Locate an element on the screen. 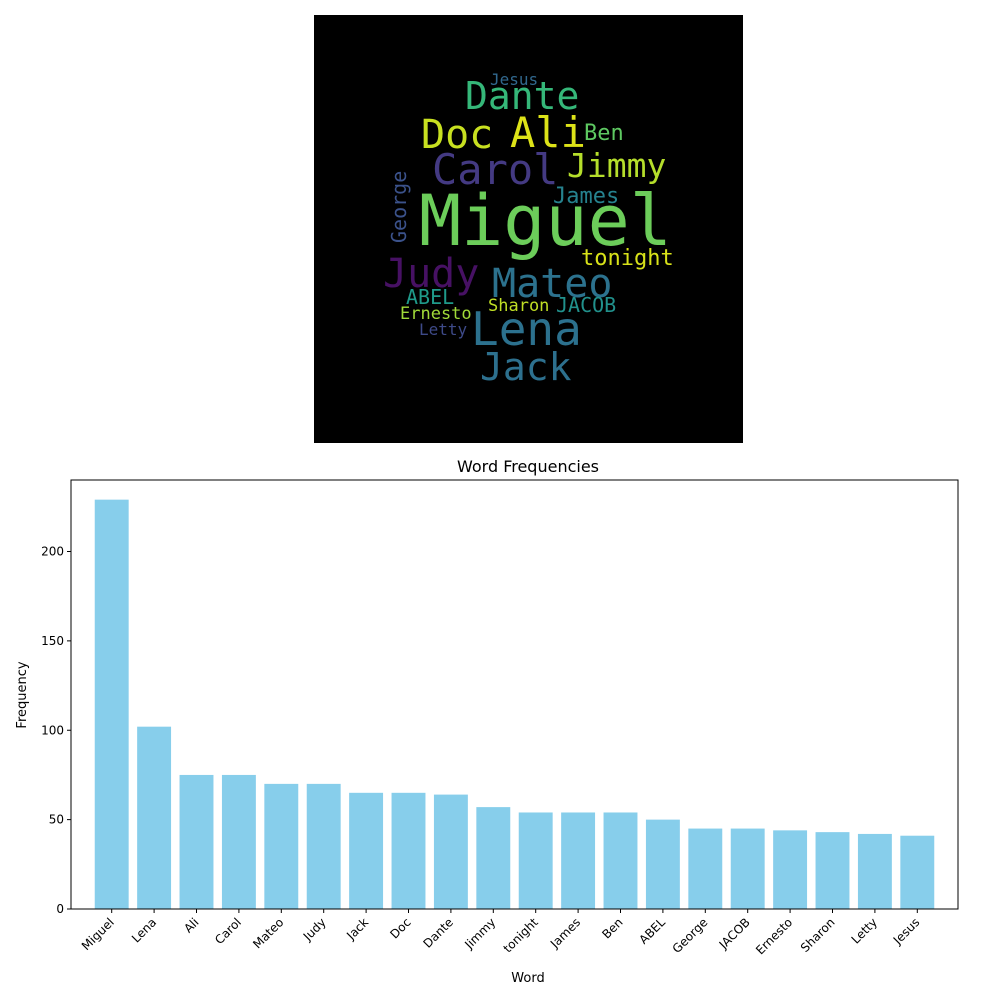  x-tick-label: Ernesto is located at coordinates (774, 936).